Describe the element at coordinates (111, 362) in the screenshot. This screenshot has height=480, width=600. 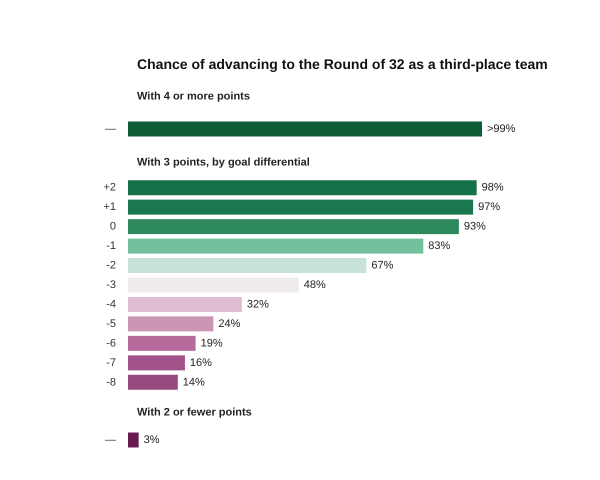
I see `y-tick-label: -7` at that location.